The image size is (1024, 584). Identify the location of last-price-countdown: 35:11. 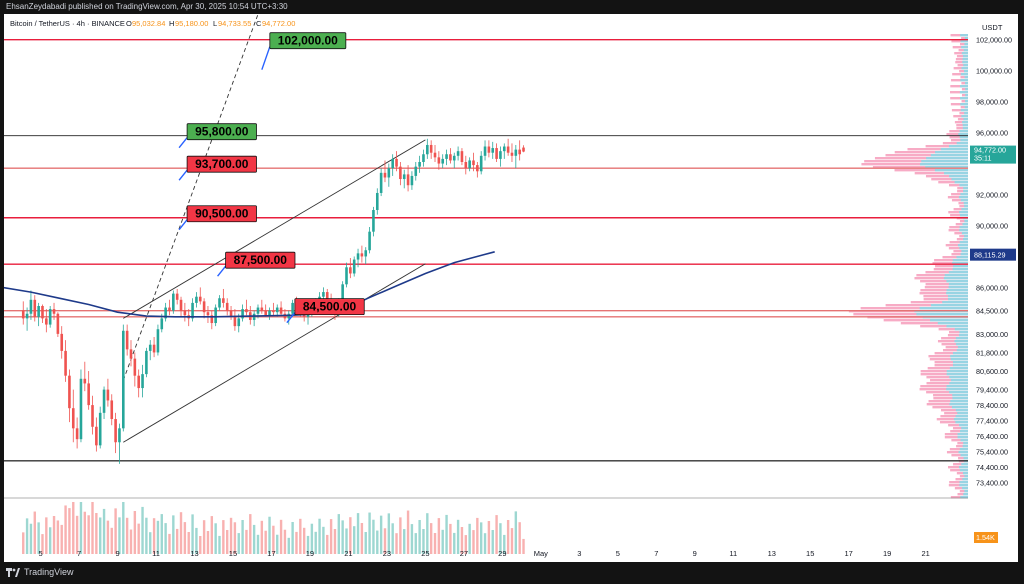
(982, 158).